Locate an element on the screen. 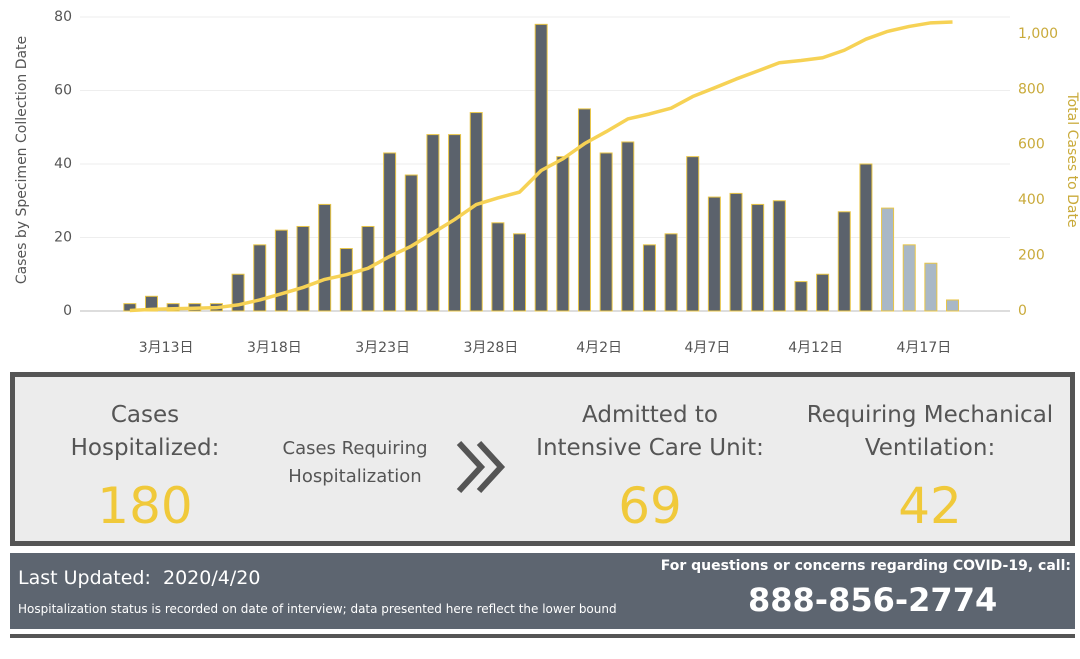  updated-label: Last Updated: is located at coordinates (84, 578).